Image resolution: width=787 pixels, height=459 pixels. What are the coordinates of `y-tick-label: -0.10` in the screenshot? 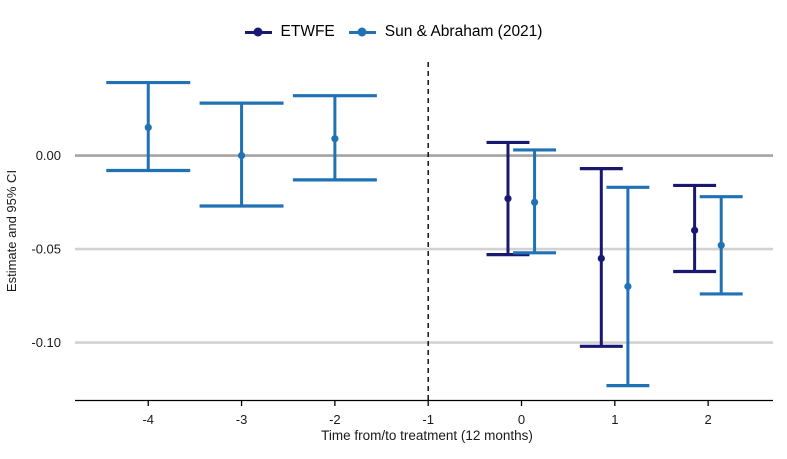 It's located at (46, 342).